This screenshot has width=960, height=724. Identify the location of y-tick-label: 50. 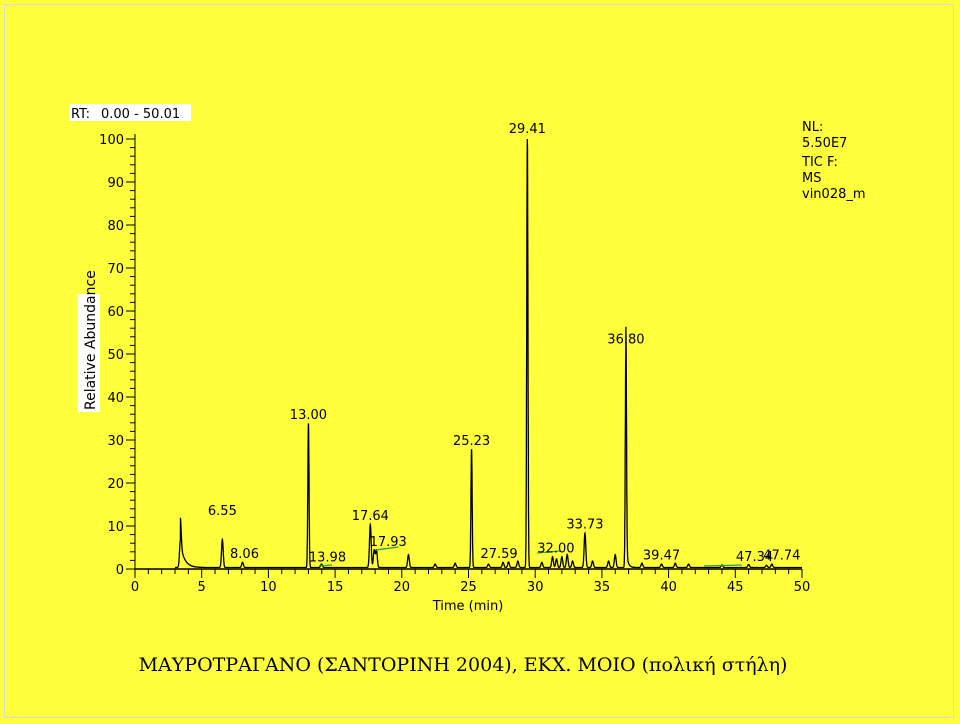
(115, 355).